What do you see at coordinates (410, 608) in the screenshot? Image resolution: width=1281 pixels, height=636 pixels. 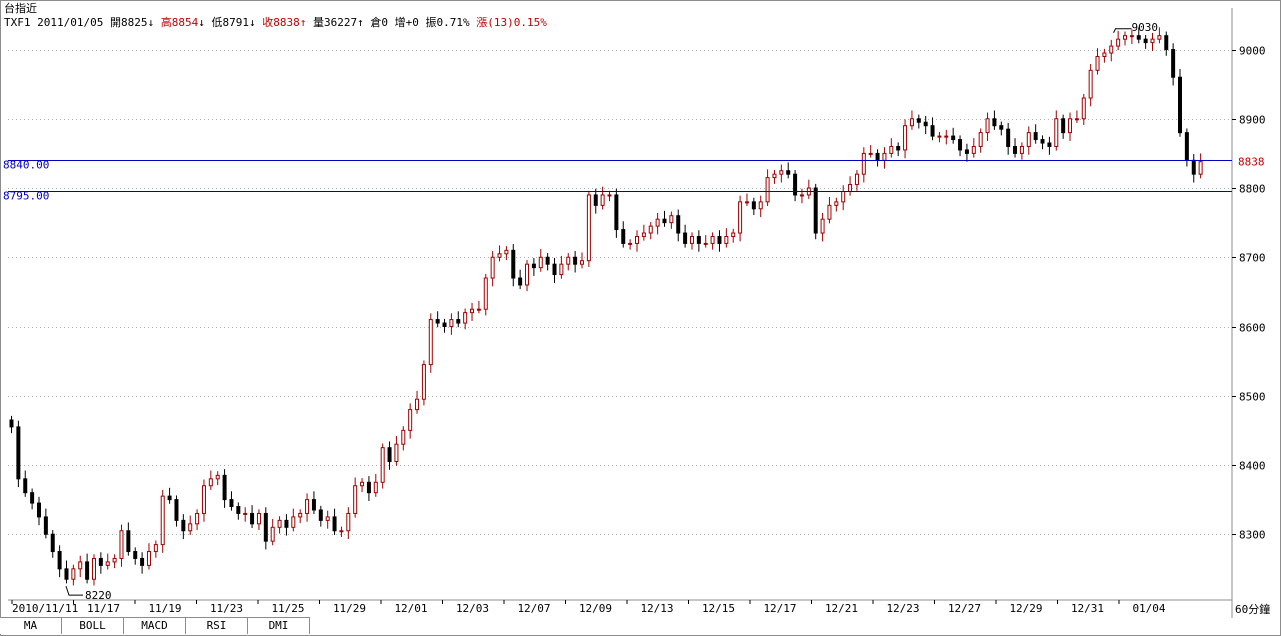 I see `x-tick-label: 12/01` at bounding box center [410, 608].